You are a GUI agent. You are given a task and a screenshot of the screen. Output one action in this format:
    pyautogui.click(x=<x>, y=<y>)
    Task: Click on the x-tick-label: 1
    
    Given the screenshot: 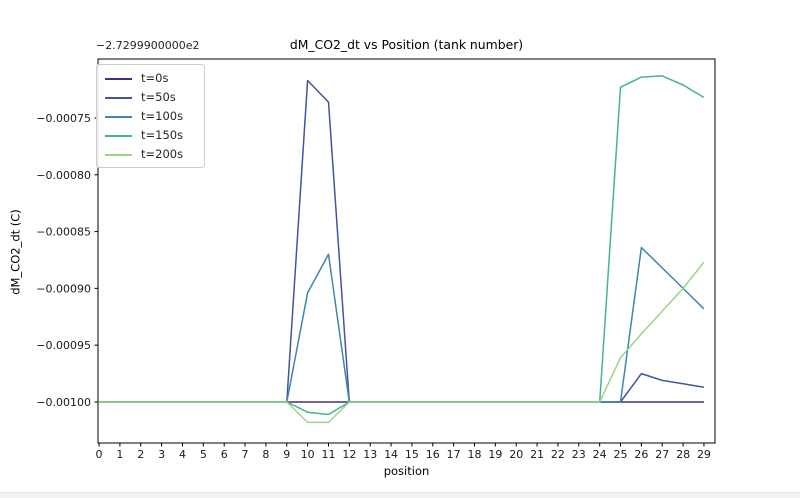 What is the action you would take?
    pyautogui.click(x=119, y=454)
    